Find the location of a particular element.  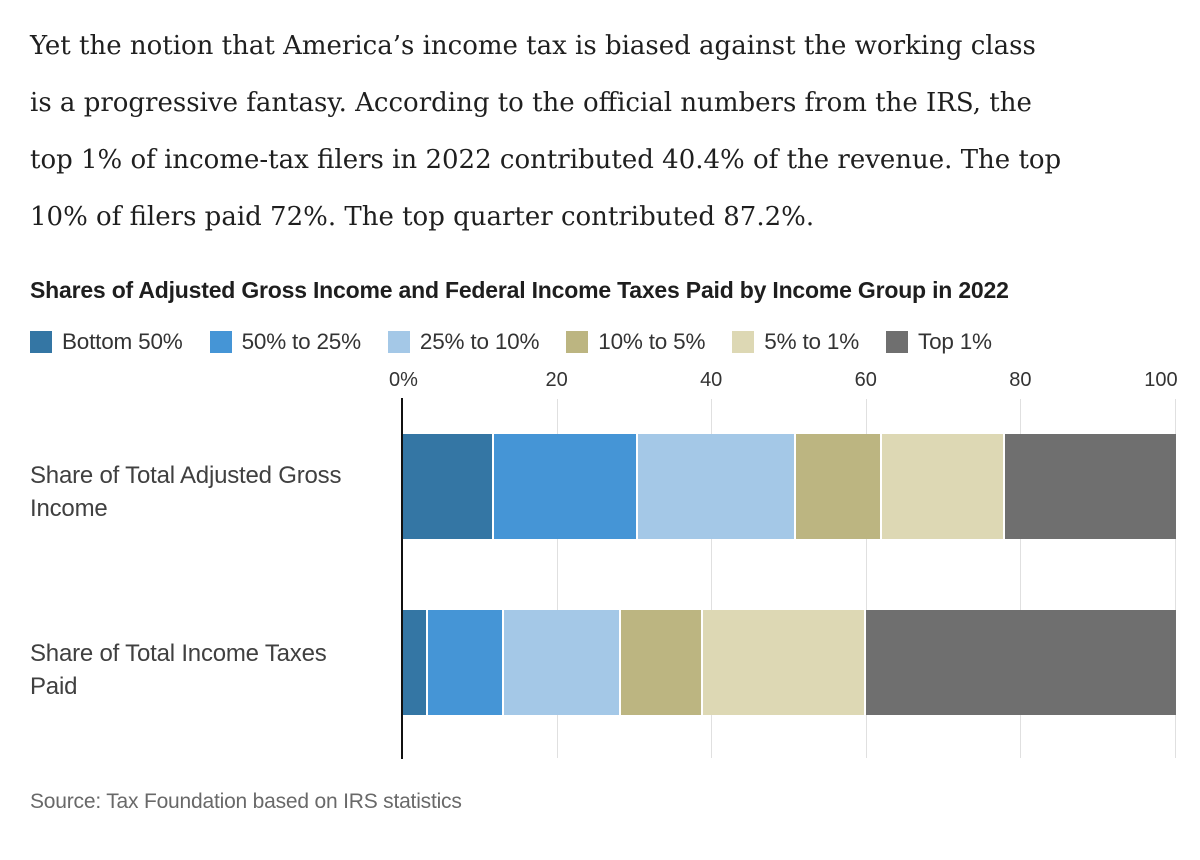

bar-row-tax-share is located at coordinates (789, 662).